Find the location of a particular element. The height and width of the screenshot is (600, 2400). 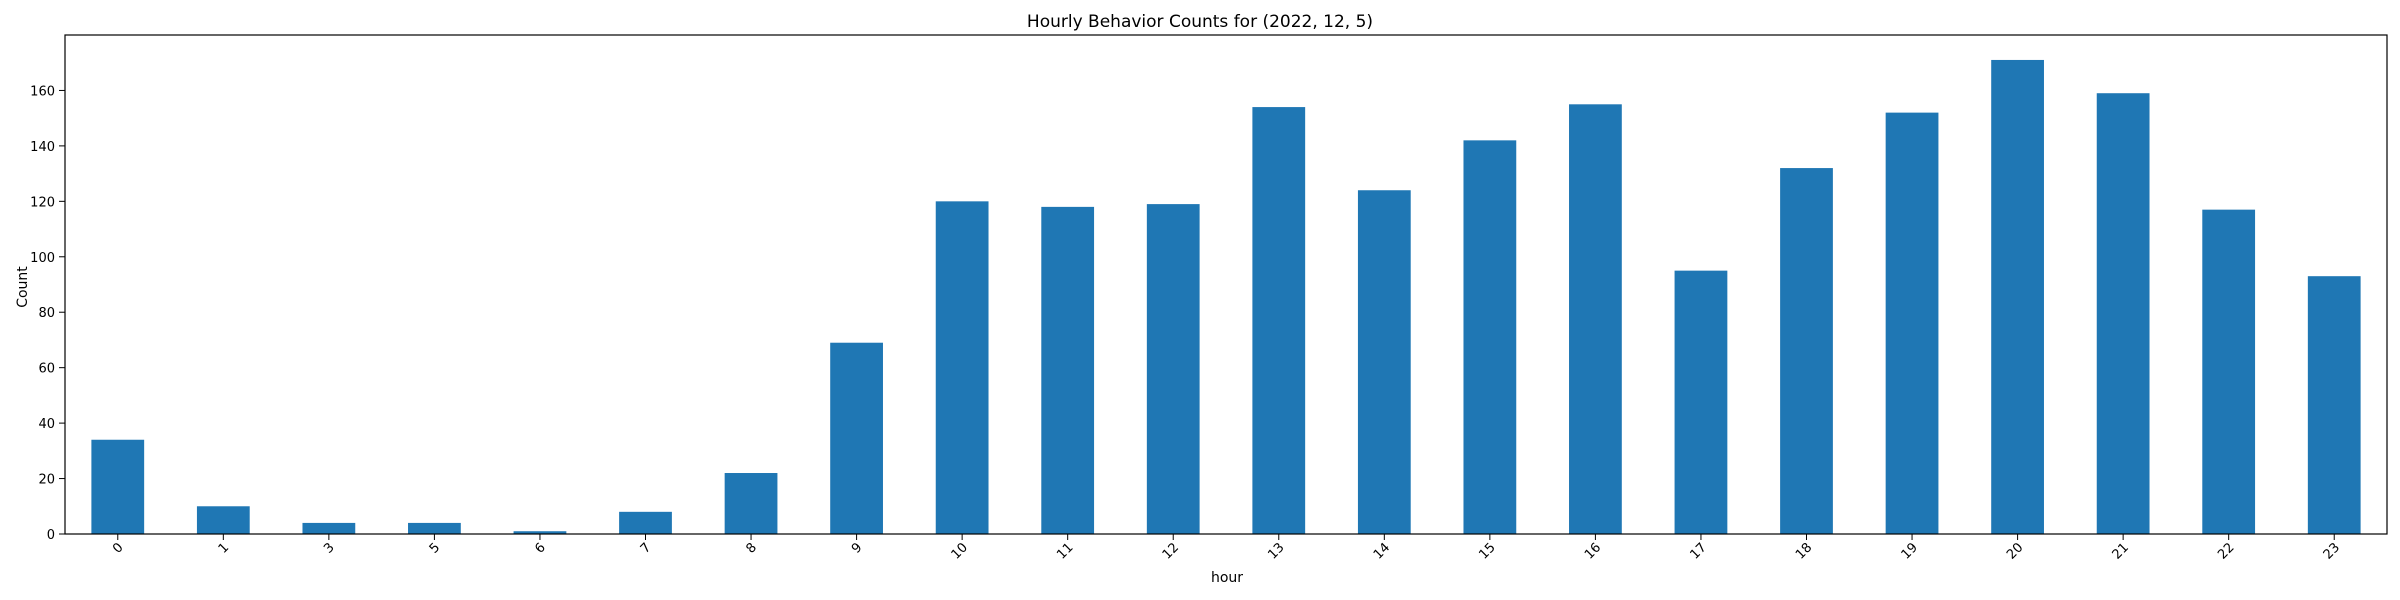

x-tick-label: 11 is located at coordinates (1065, 551).